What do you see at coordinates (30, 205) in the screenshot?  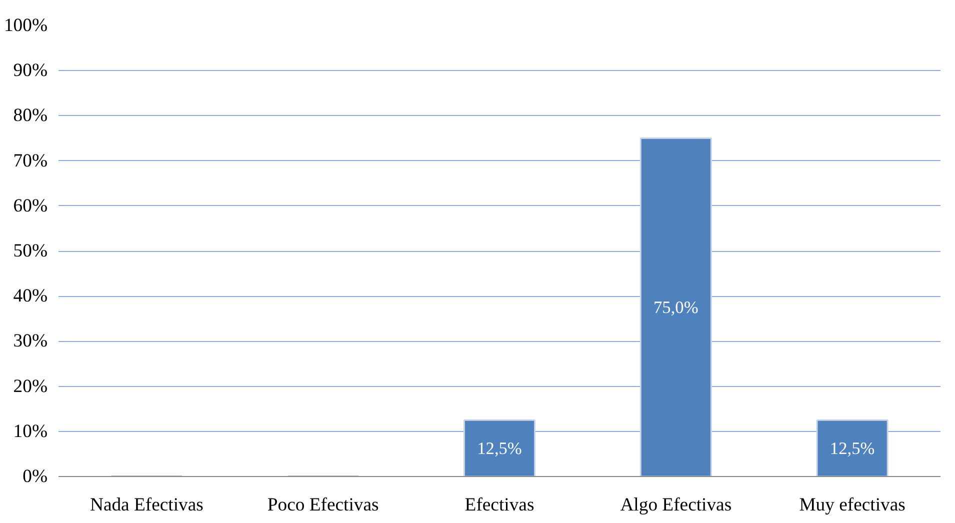 I see `y-tick-label: 60%` at bounding box center [30, 205].